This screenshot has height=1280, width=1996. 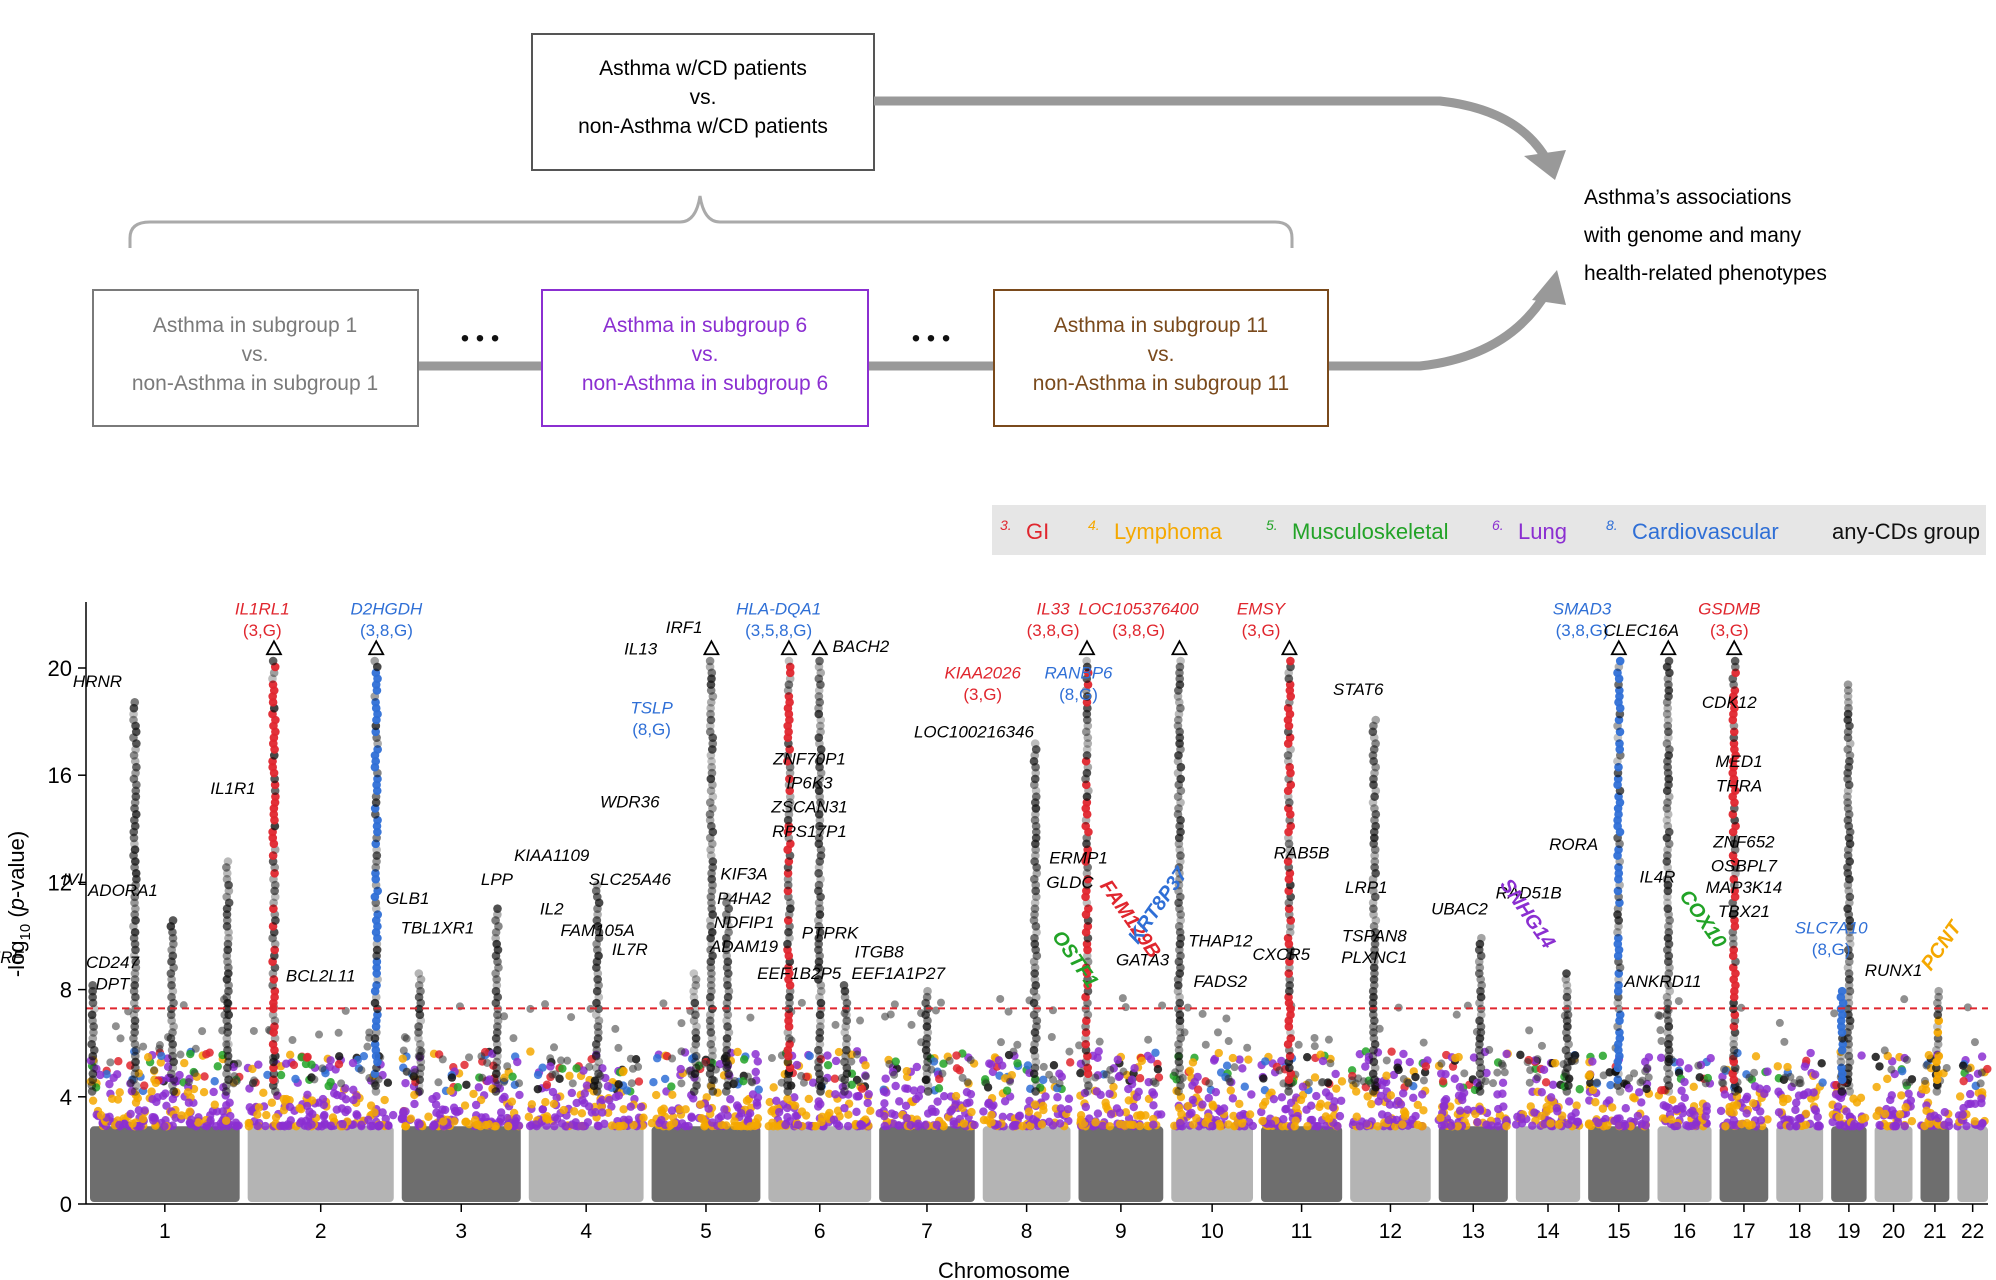 I want to click on x-tick-label: 8, so click(x=1027, y=1231).